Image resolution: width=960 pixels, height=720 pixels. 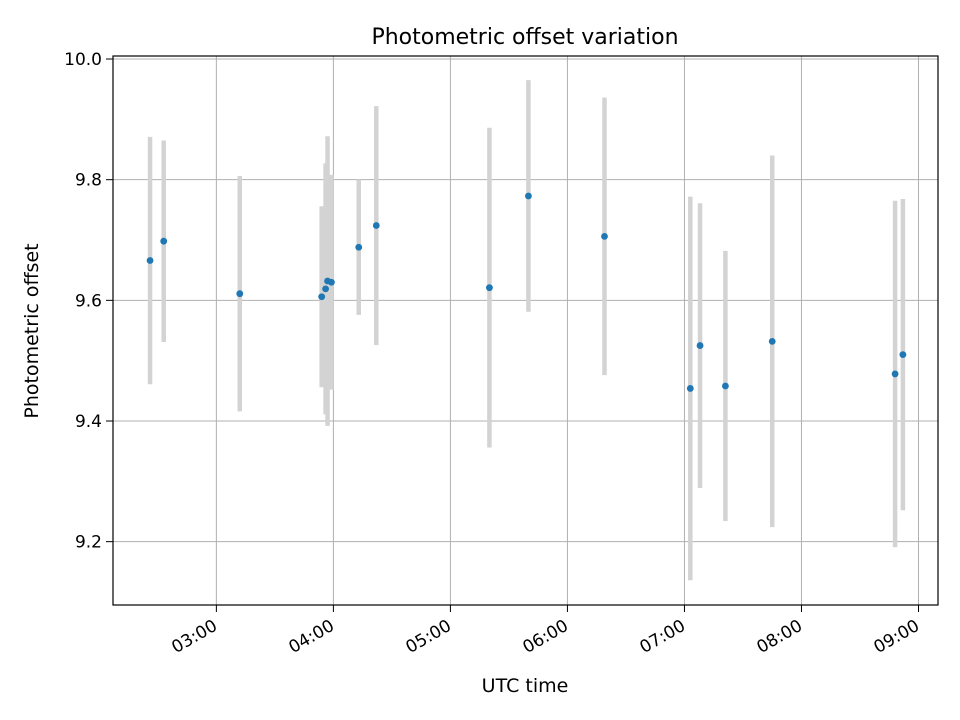 I want to click on y-tick-label: 9.8, so click(x=88, y=181).